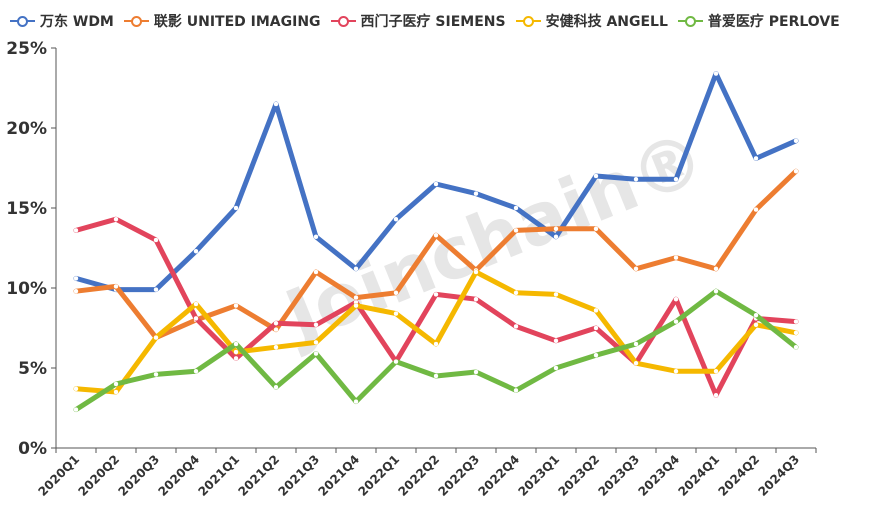  What do you see at coordinates (26, 49) in the screenshot?
I see `y-tick-label: 25%` at bounding box center [26, 49].